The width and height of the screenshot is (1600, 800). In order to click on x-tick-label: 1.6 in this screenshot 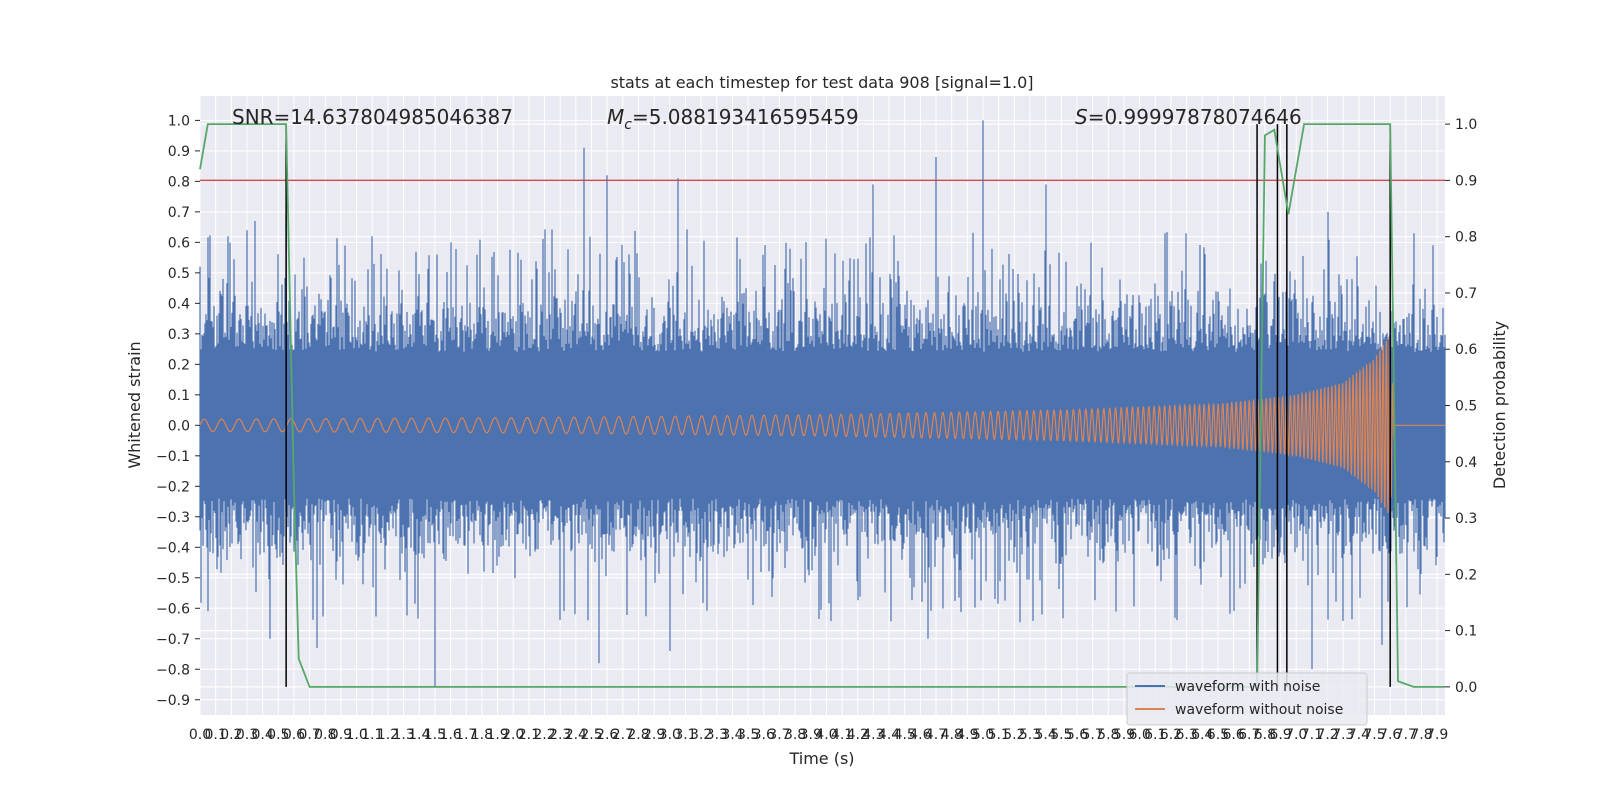, I will do `click(450, 735)`.